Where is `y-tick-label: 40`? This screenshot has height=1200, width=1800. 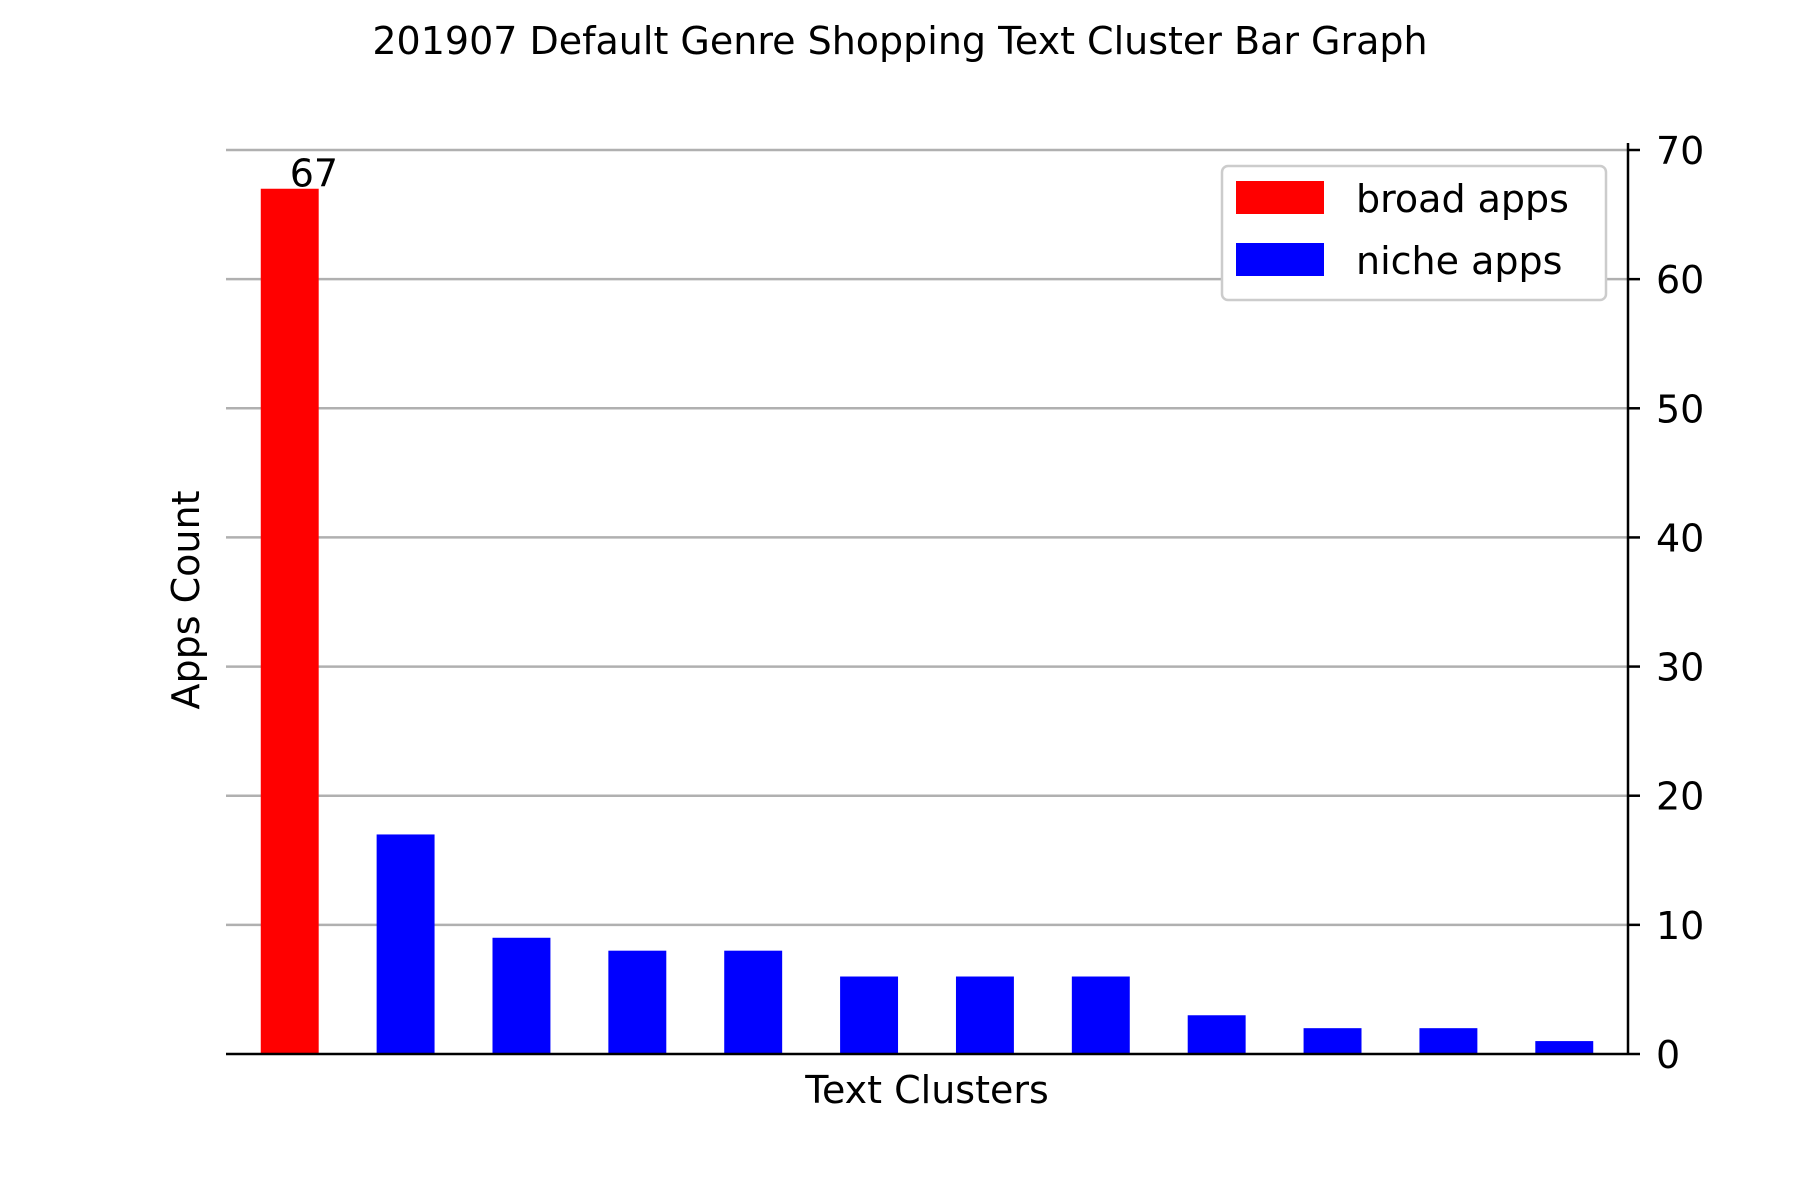 y-tick-label: 40 is located at coordinates (1680, 538).